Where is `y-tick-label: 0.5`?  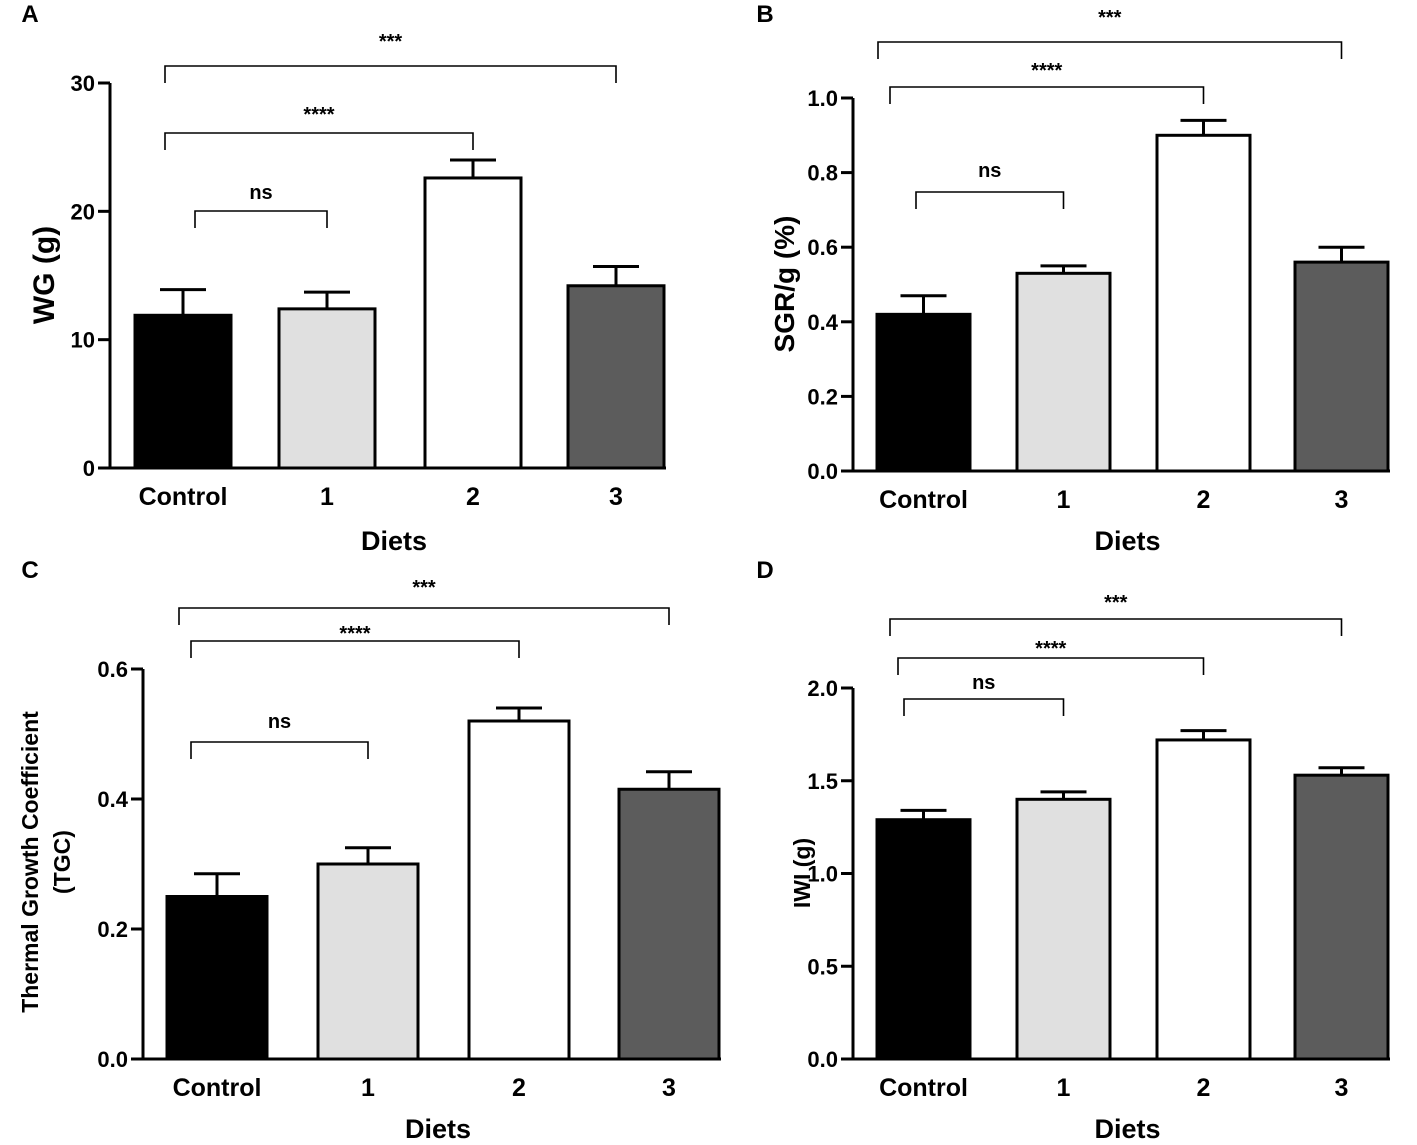
y-tick-label: 0.5 is located at coordinates (822, 966).